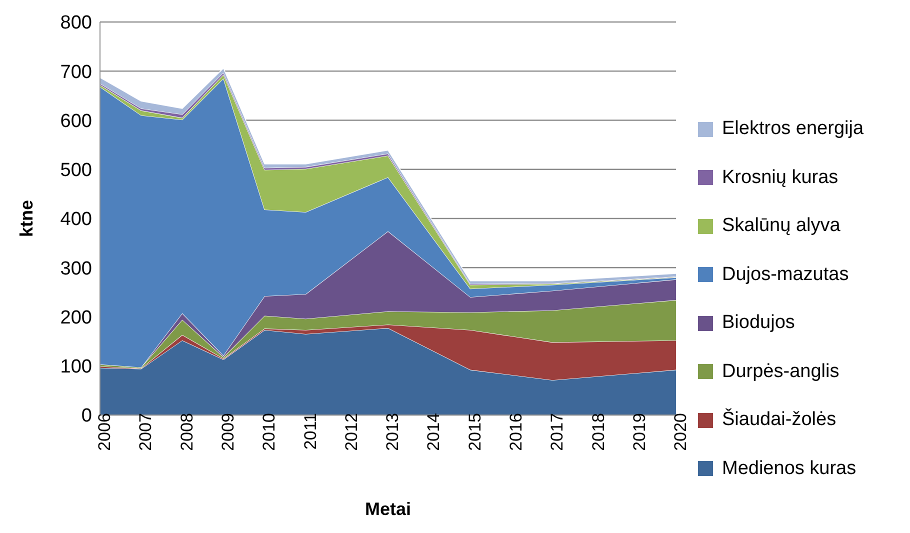  Describe the element at coordinates (76, 121) in the screenshot. I see `y-tick-label: 600` at that location.